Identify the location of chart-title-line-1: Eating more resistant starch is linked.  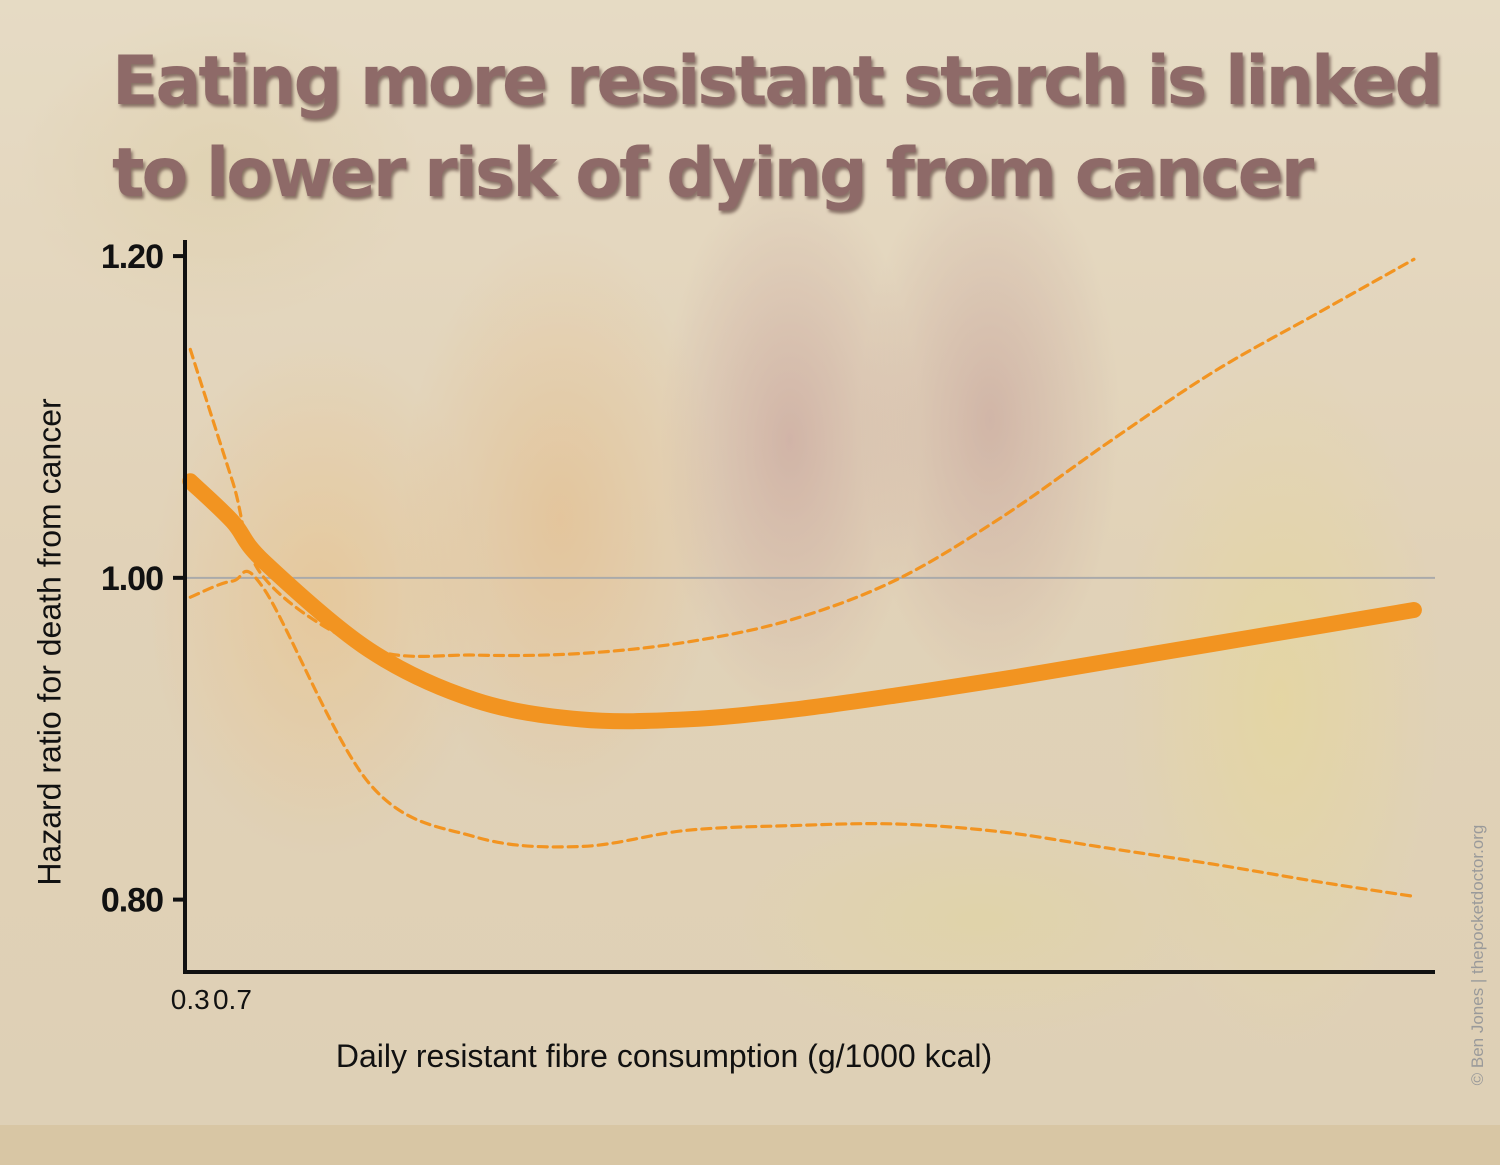
(777, 81).